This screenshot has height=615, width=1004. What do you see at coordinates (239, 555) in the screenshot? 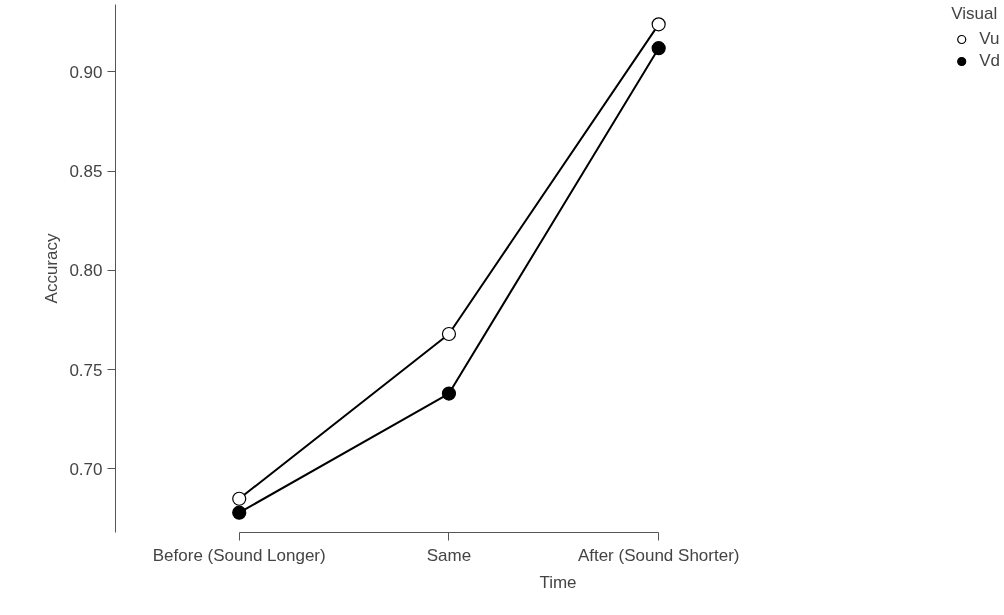
I see `x-tick-label: Before (Sound Longer)` at bounding box center [239, 555].